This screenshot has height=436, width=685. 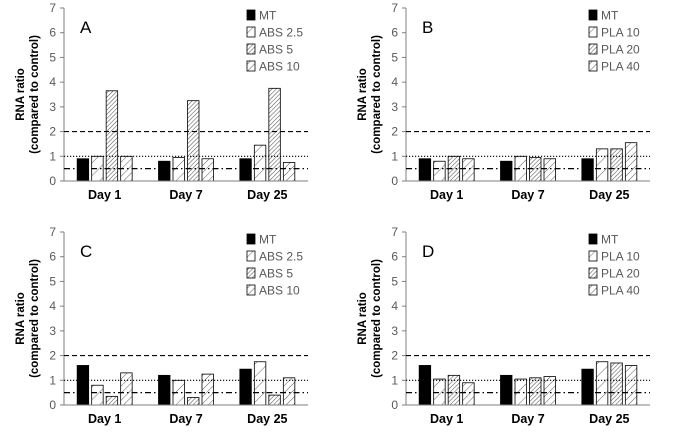 I want to click on panel-label: D, so click(x=428, y=251).